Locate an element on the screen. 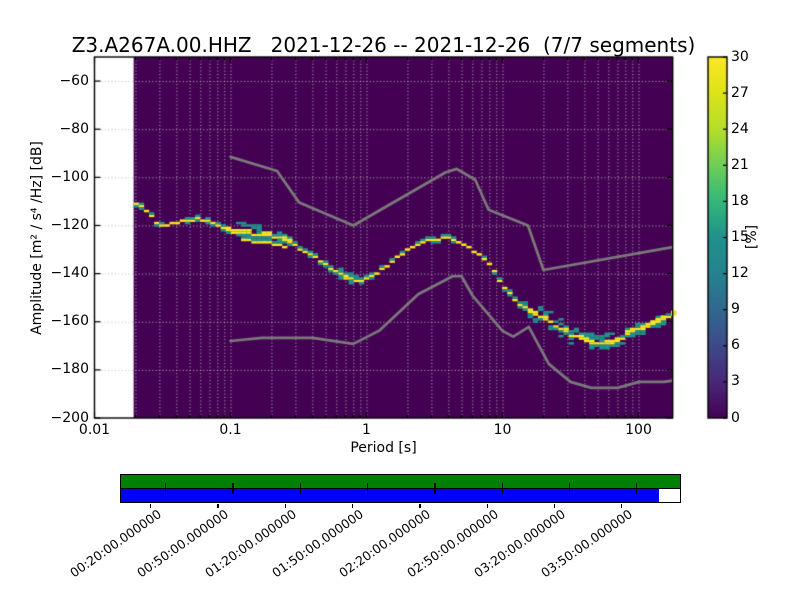  y-tick-label: −60 is located at coordinates (74, 80).